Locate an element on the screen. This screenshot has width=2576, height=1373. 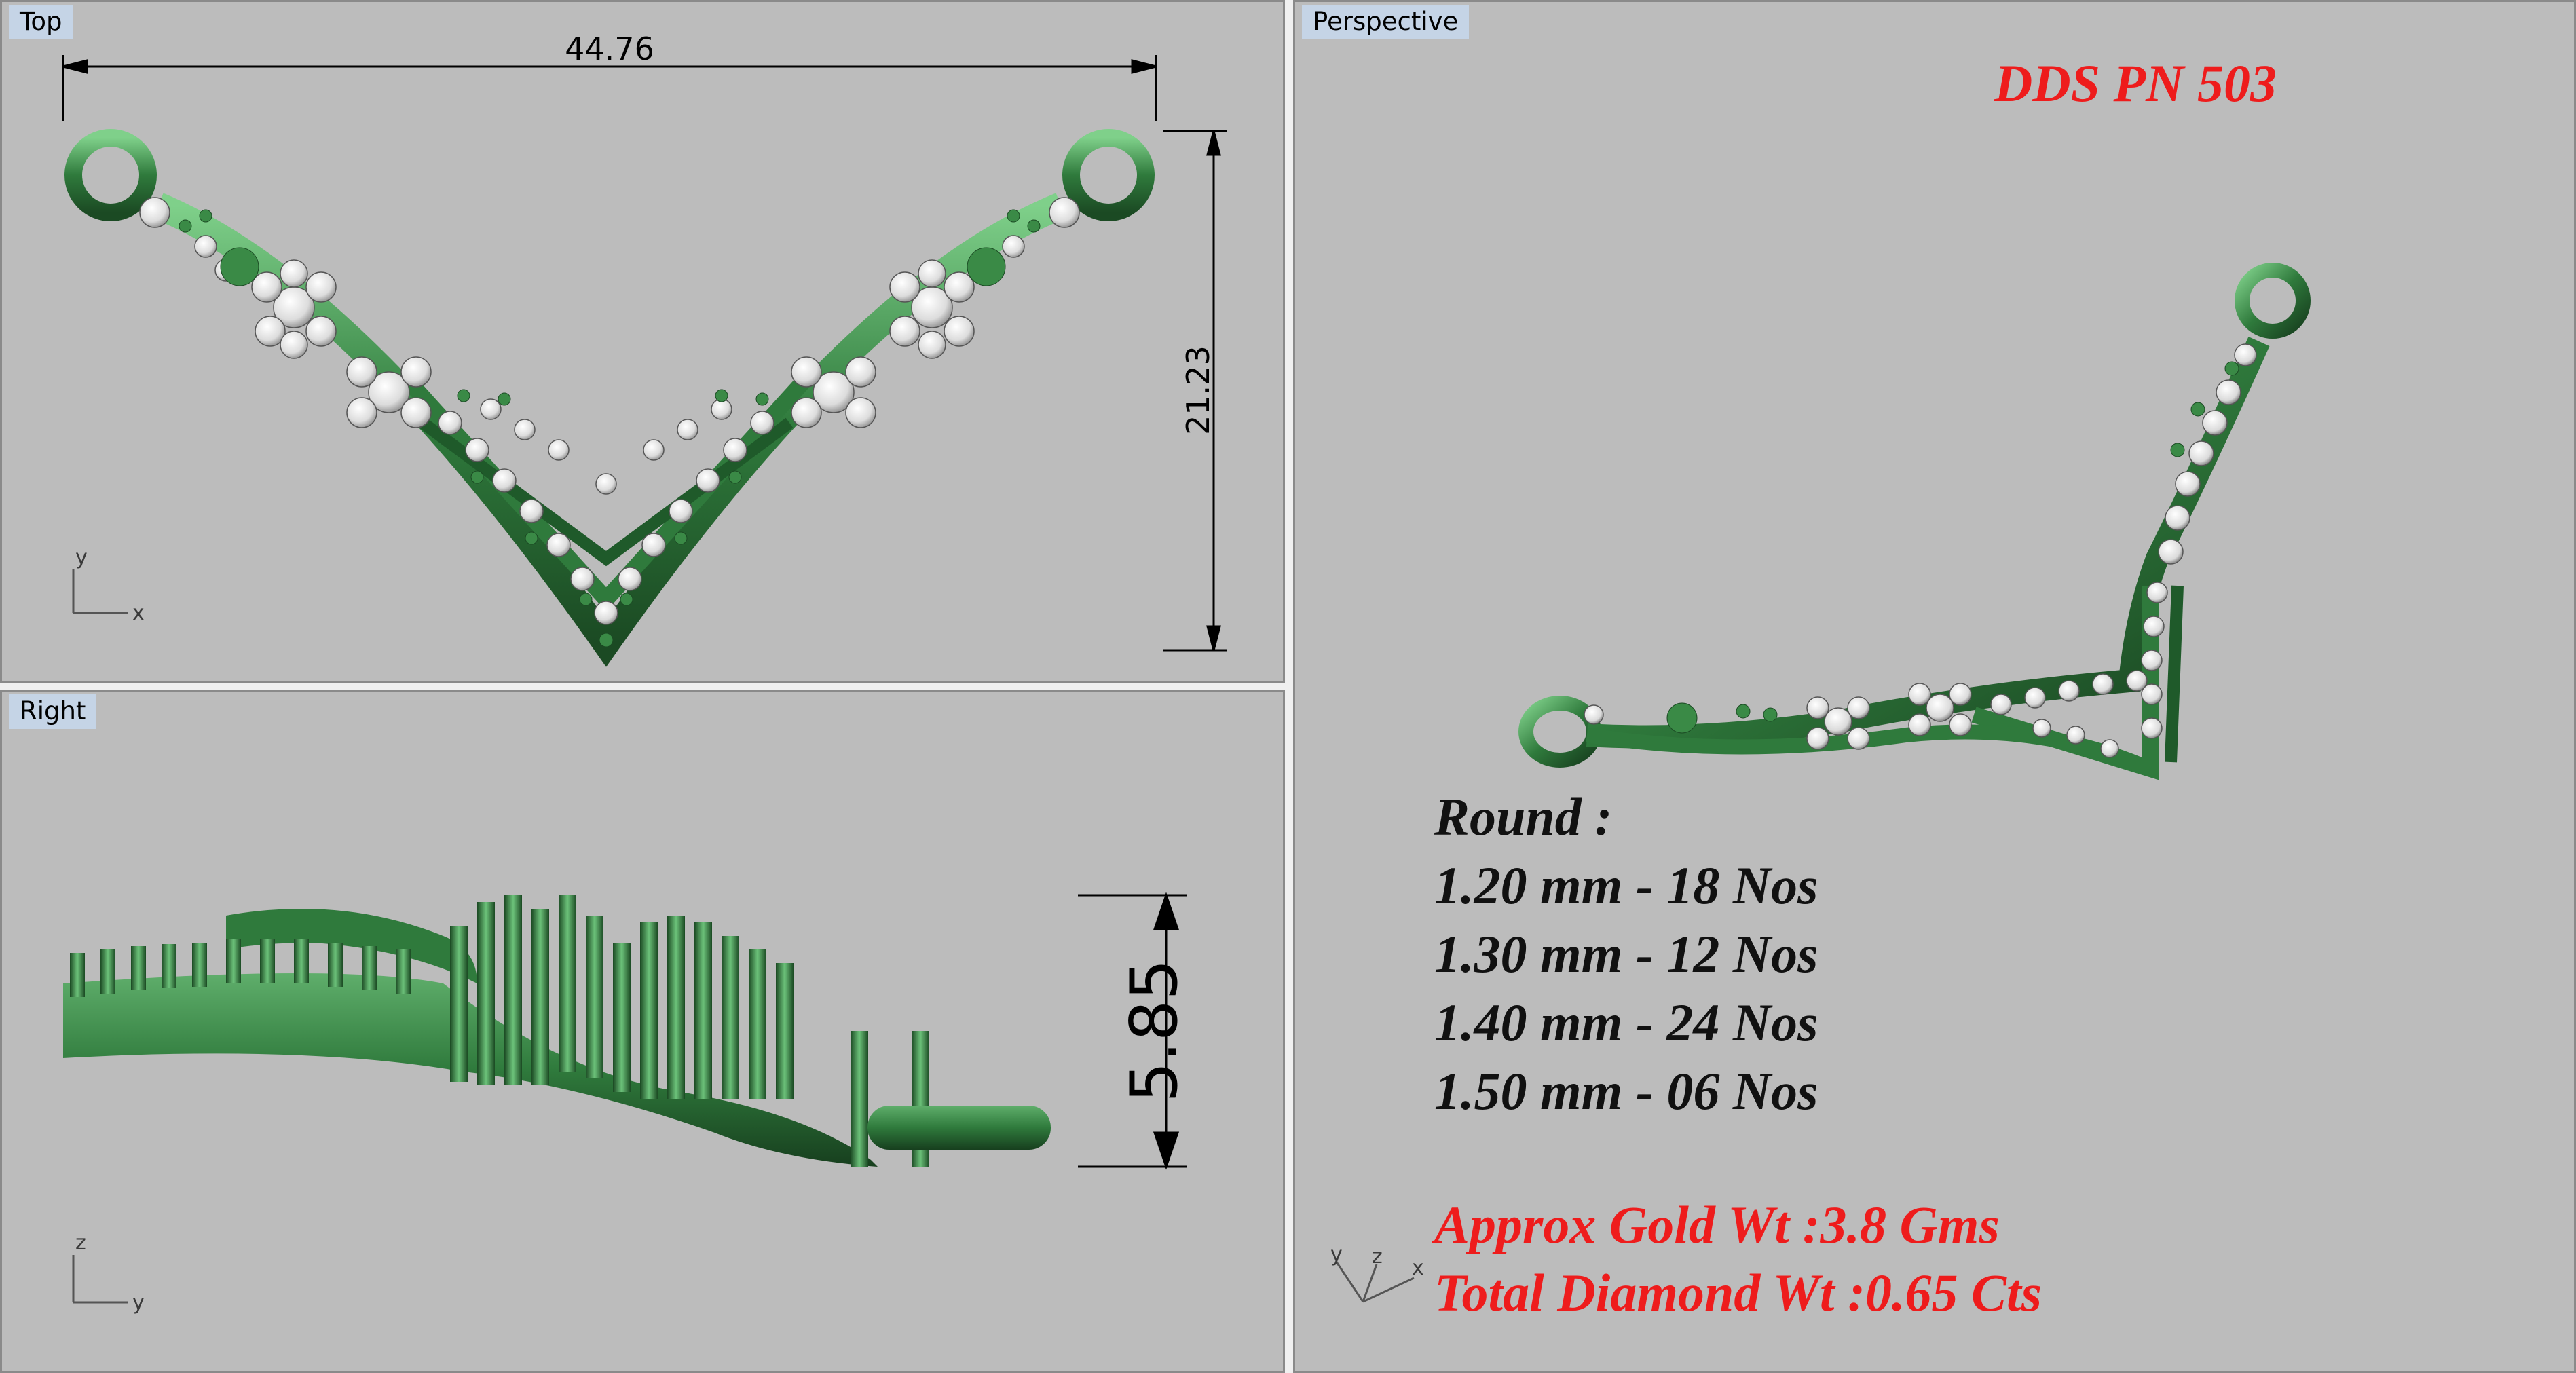
pendant-perspective-view is located at coordinates (1915, 521).